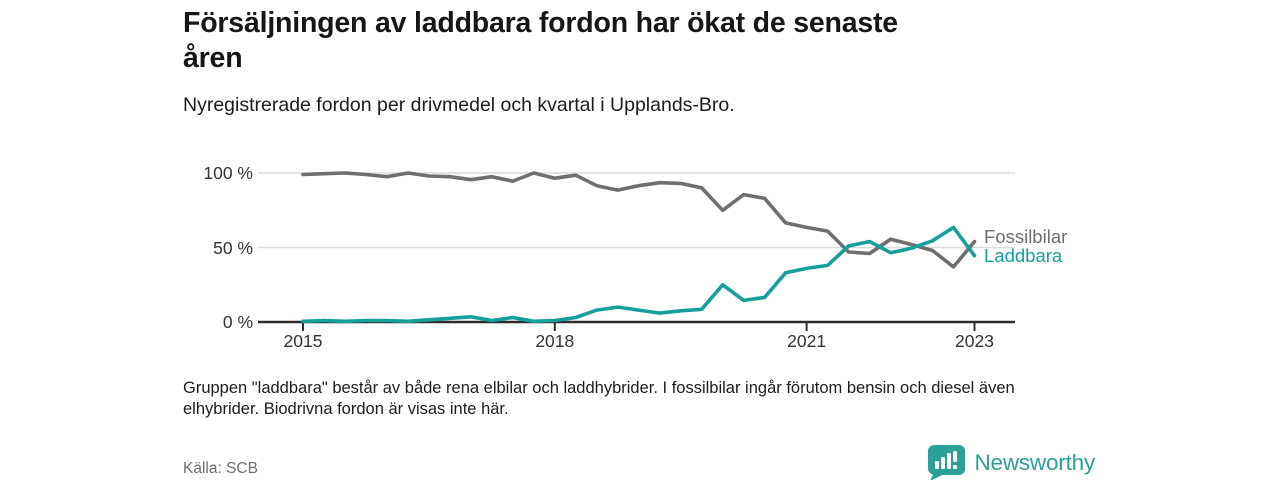  I want to click on y-tick-label-50: 50 %, so click(233, 247).